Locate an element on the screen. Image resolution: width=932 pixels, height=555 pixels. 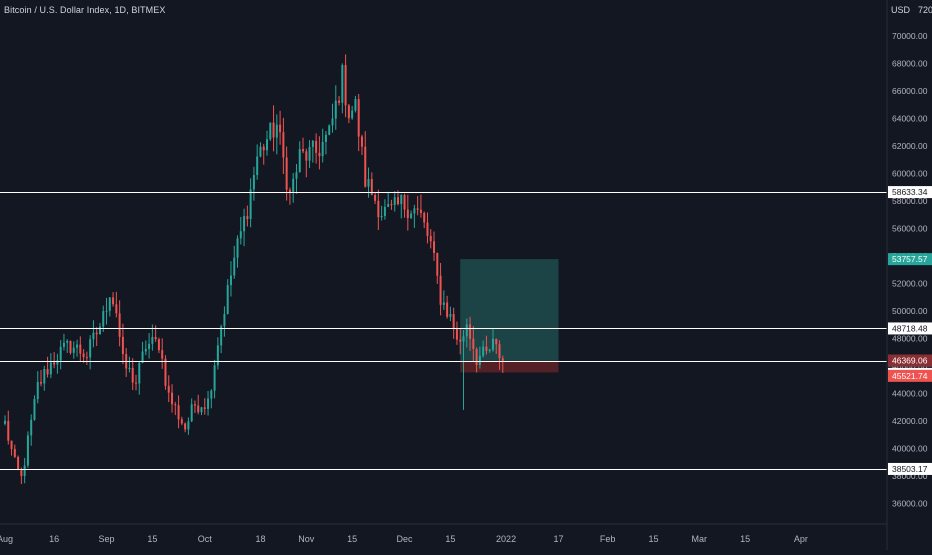
hline-price-badge: 38503.17 is located at coordinates (910, 469).